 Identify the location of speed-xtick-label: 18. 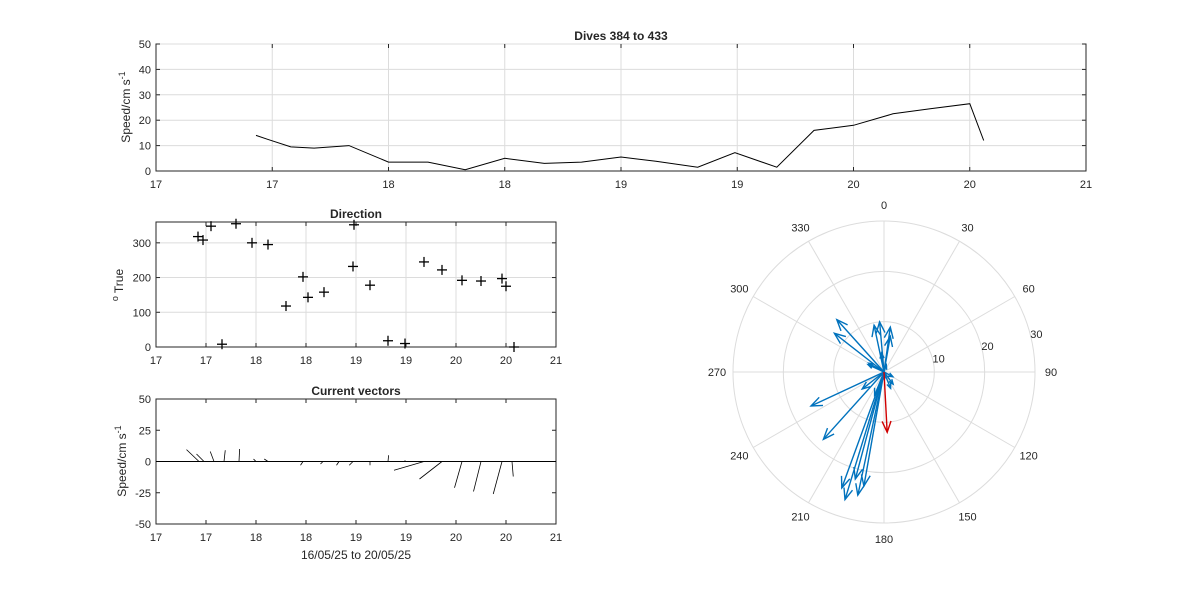
(388, 185).